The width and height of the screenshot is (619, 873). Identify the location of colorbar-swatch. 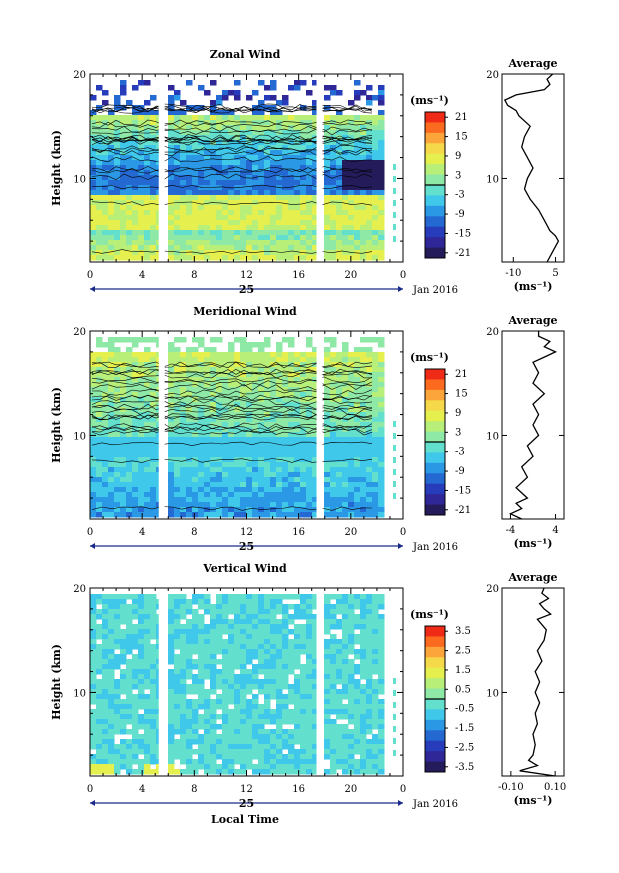
(435, 211).